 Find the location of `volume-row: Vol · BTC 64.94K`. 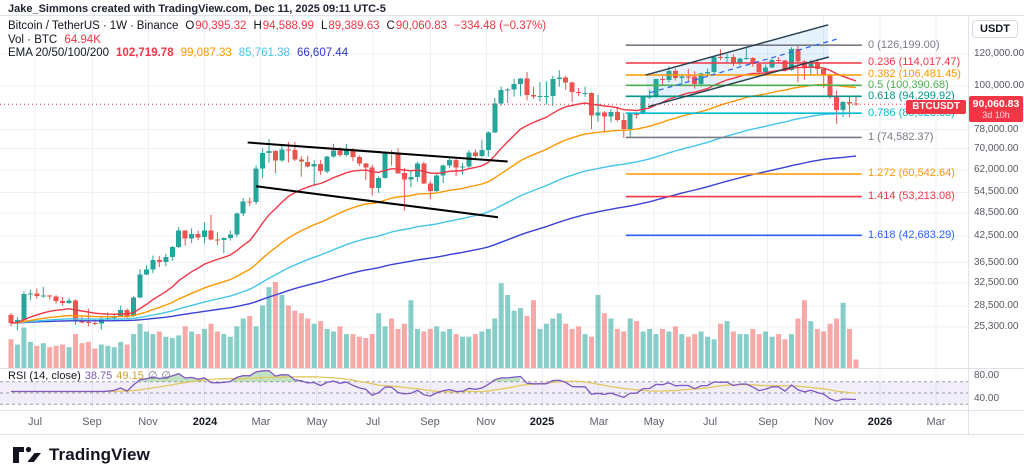

volume-row: Vol · BTC 64.94K is located at coordinates (277, 41).